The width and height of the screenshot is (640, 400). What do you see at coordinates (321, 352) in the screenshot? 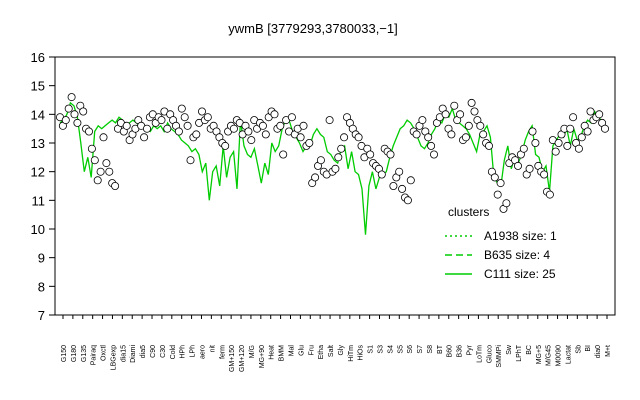
I see `x-tick-label: Etha` at bounding box center [321, 352].